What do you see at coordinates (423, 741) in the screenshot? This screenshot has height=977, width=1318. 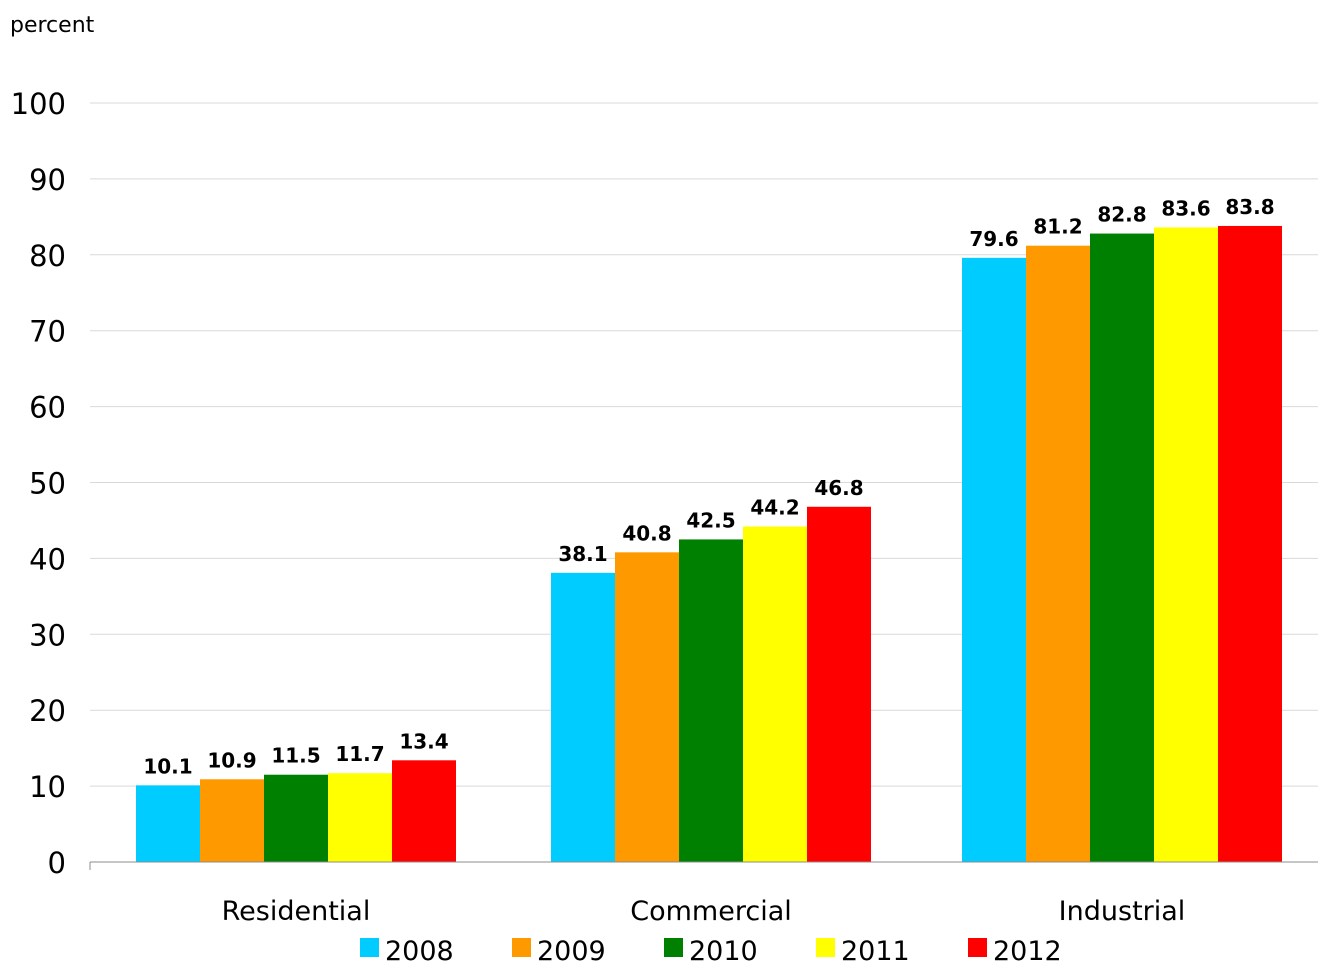 I see `data-label: 13.4` at bounding box center [423, 741].